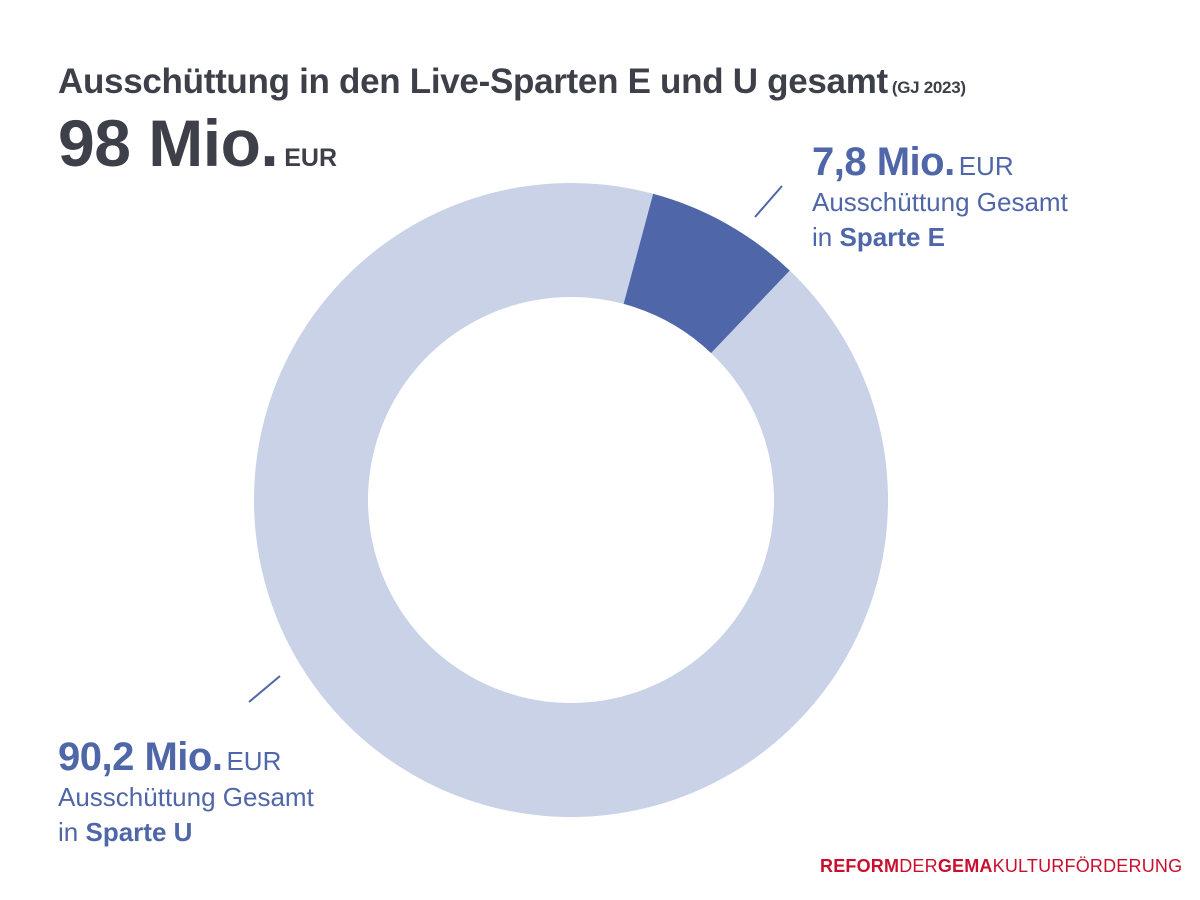 Image resolution: width=1200 pixels, height=900 pixels. What do you see at coordinates (940, 202) in the screenshot?
I see `label-e-line1: Ausschüttung Gesamt` at bounding box center [940, 202].